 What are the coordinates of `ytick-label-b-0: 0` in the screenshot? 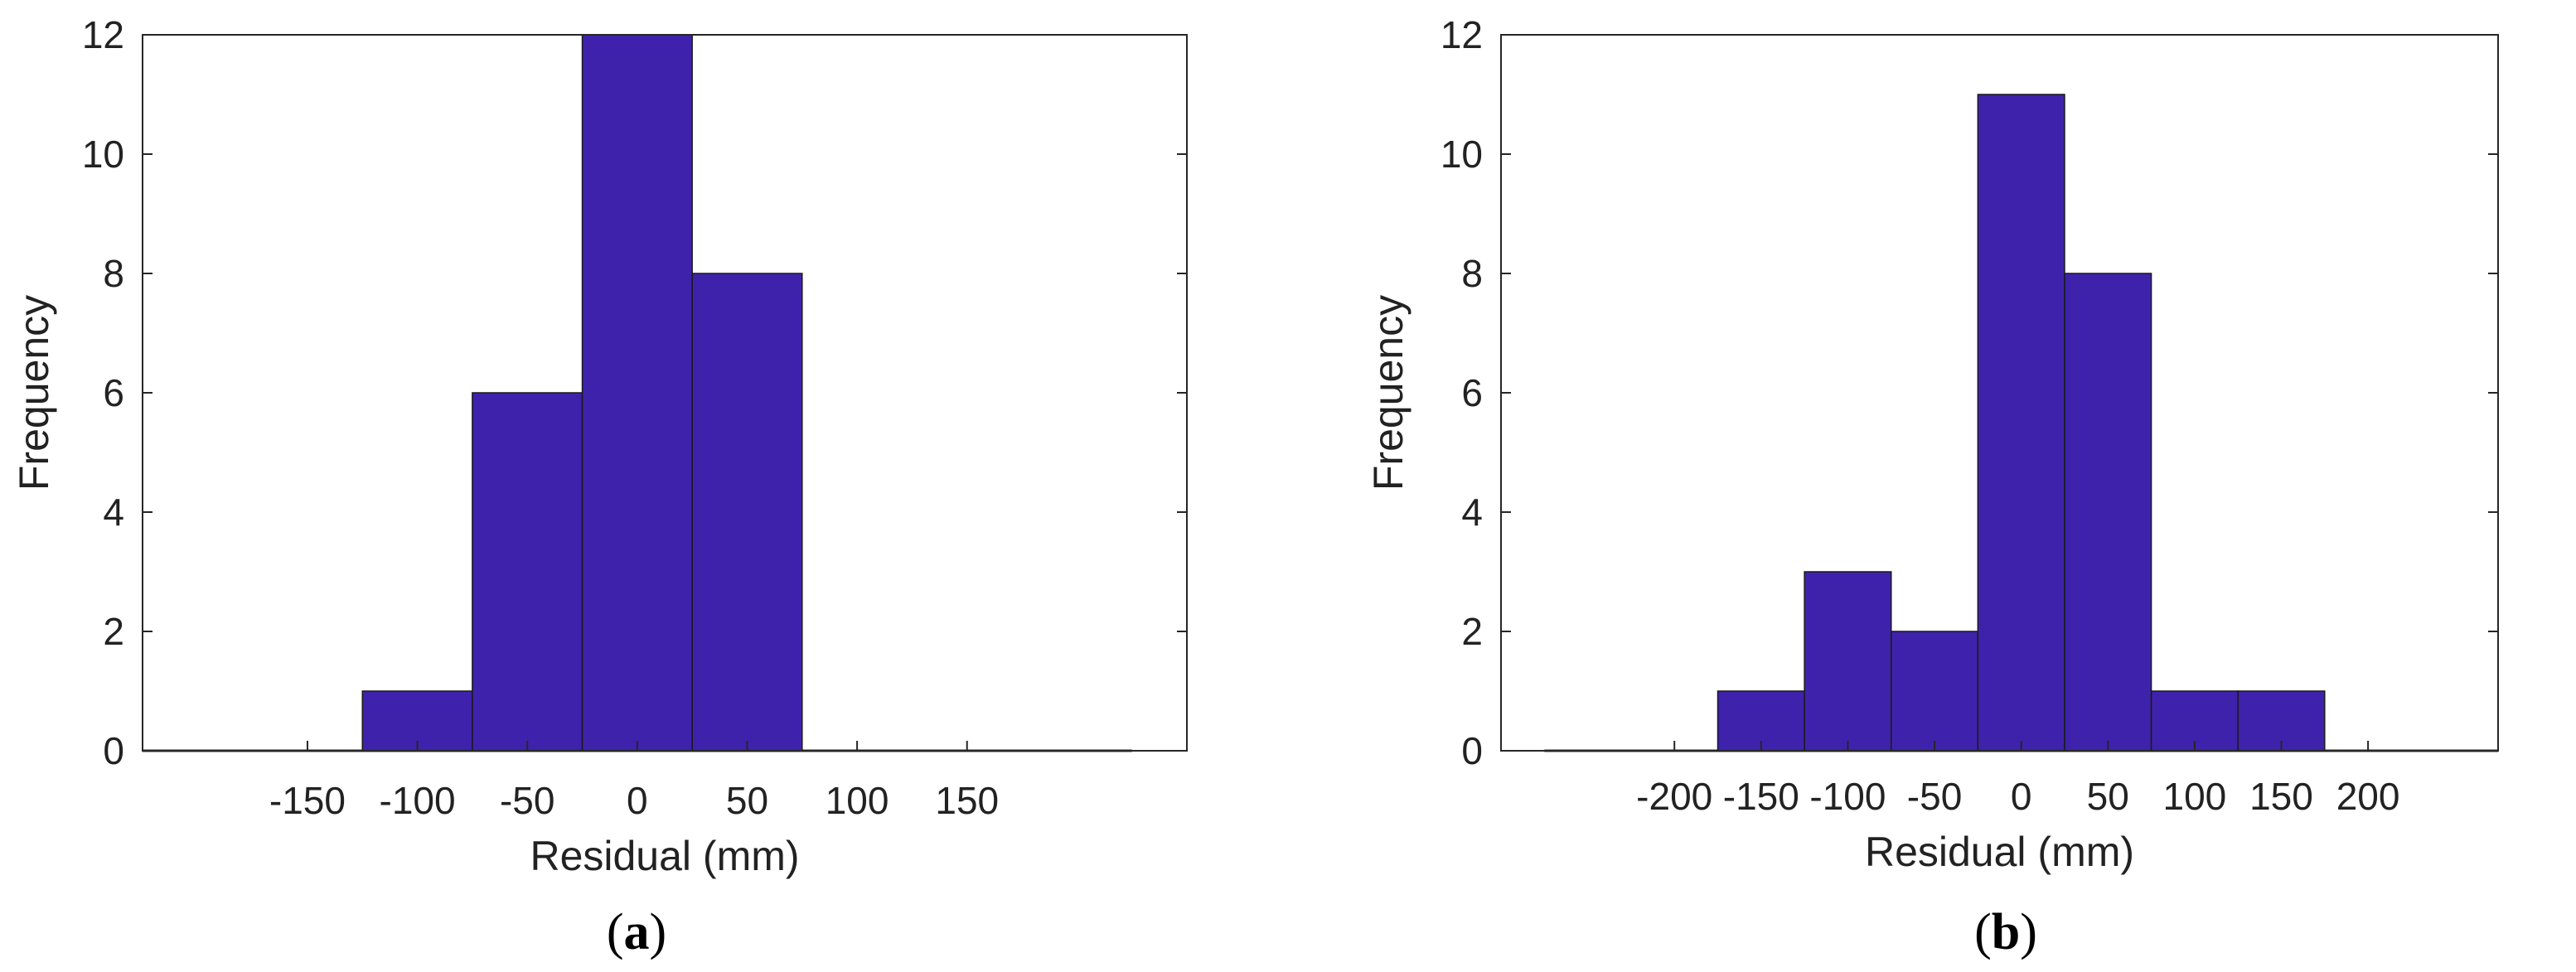 It's located at (1472, 751).